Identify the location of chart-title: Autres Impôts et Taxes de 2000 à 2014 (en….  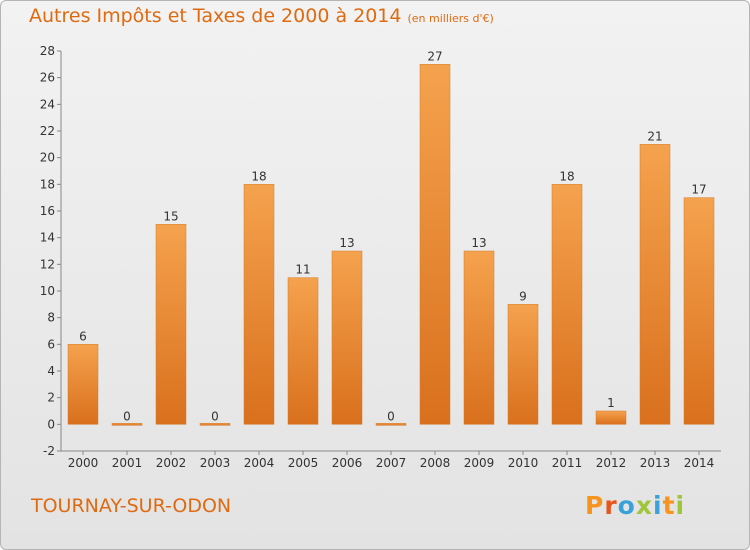
(261, 16).